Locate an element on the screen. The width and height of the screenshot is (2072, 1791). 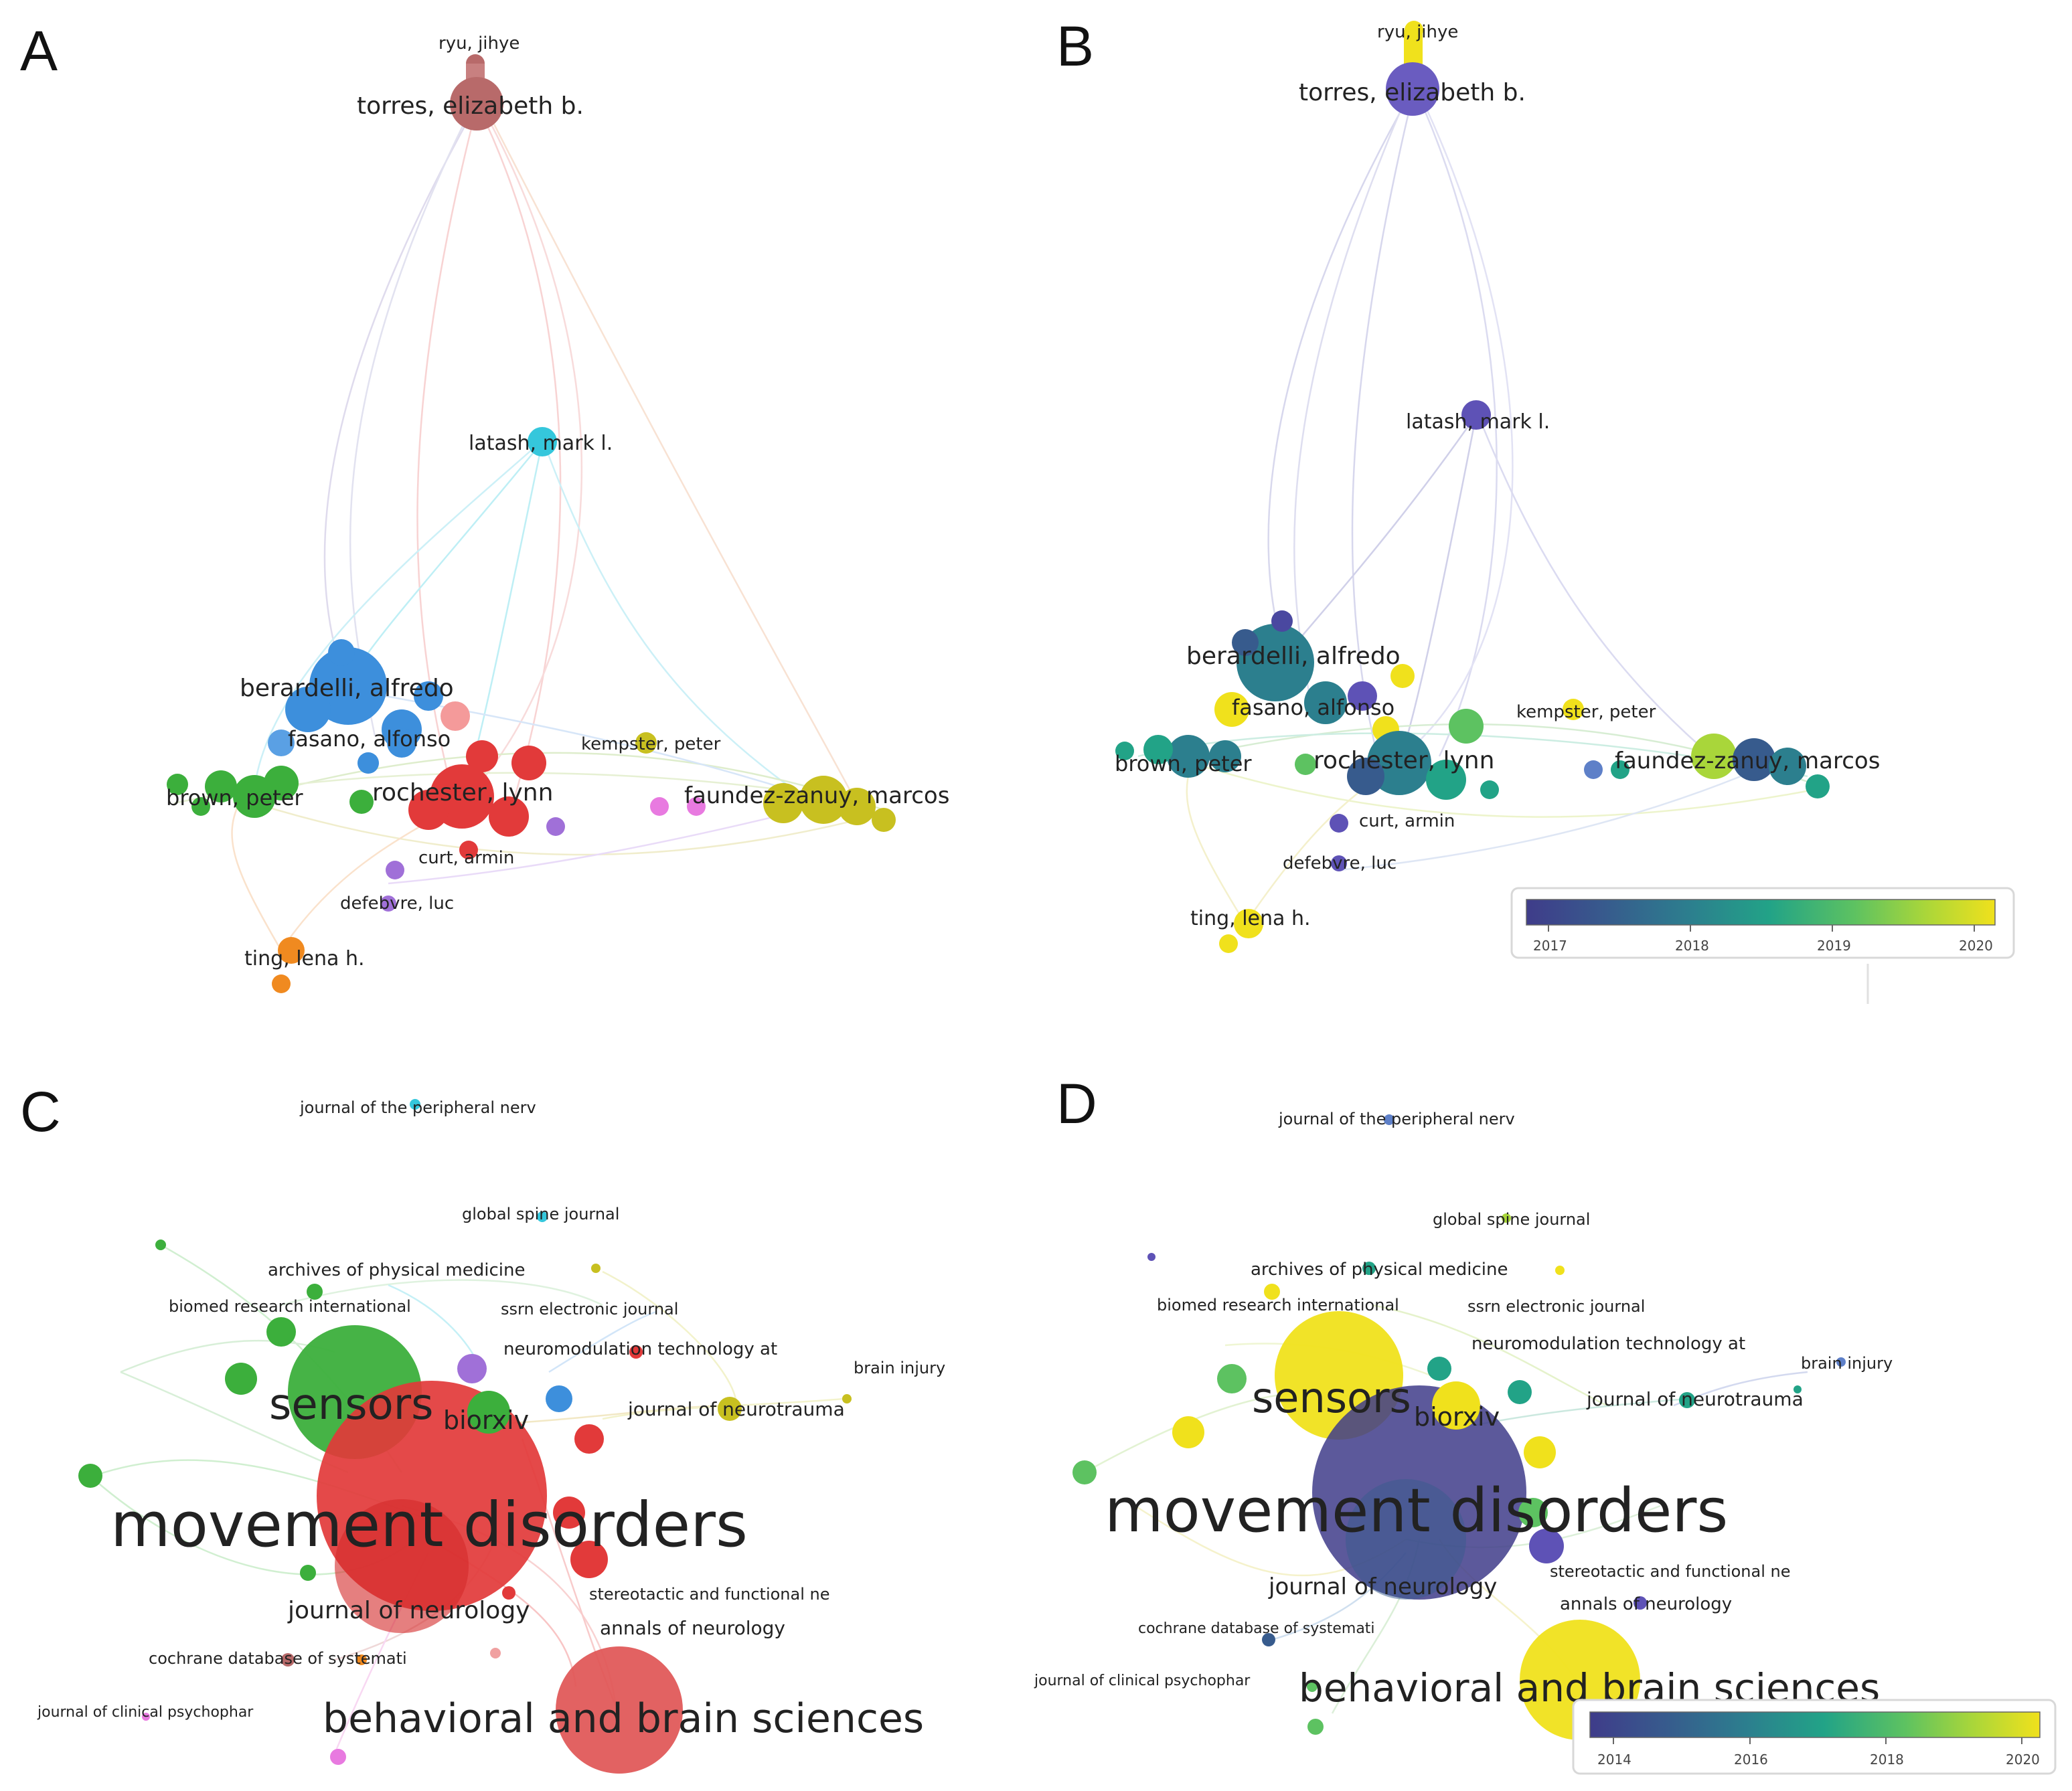
node-d-ssrn is located at coordinates (1560, 1270).